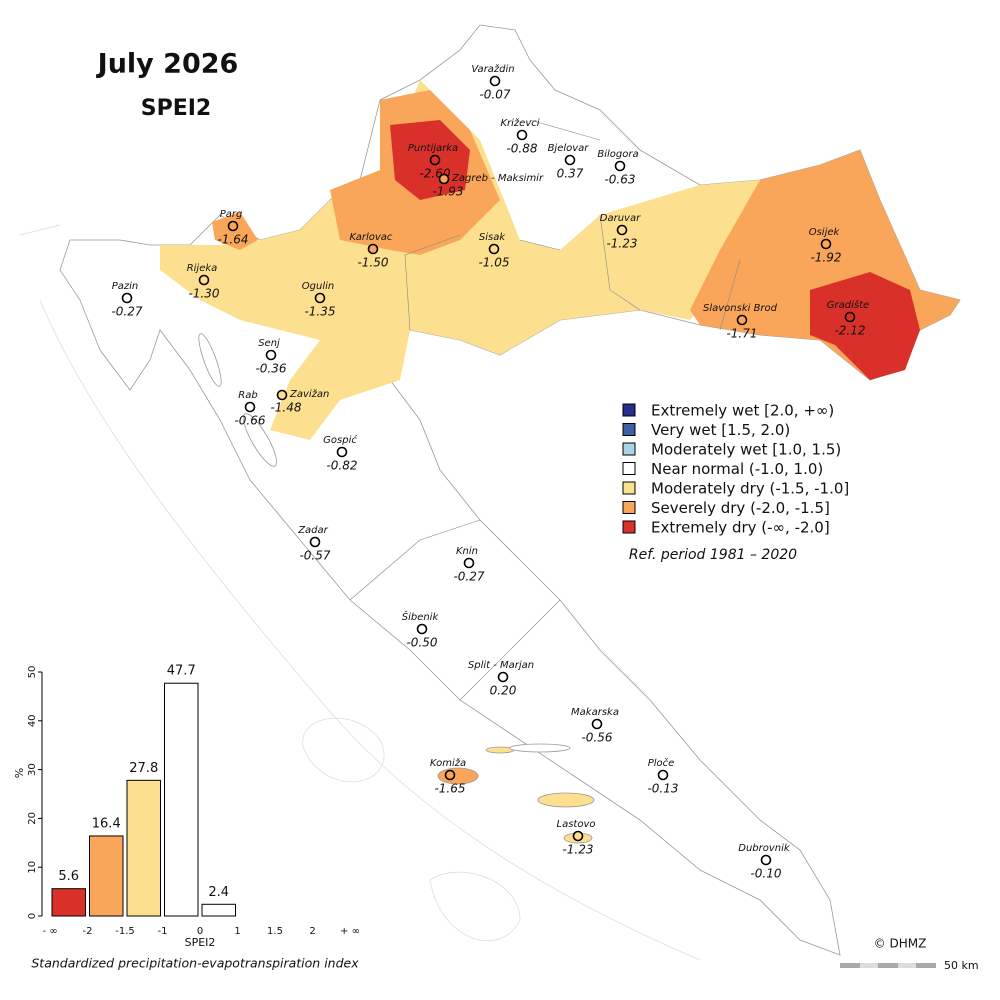 The height and width of the screenshot is (1000, 1000). I want to click on legend-label: Very wet [1.5, 2.0), so click(720, 430).